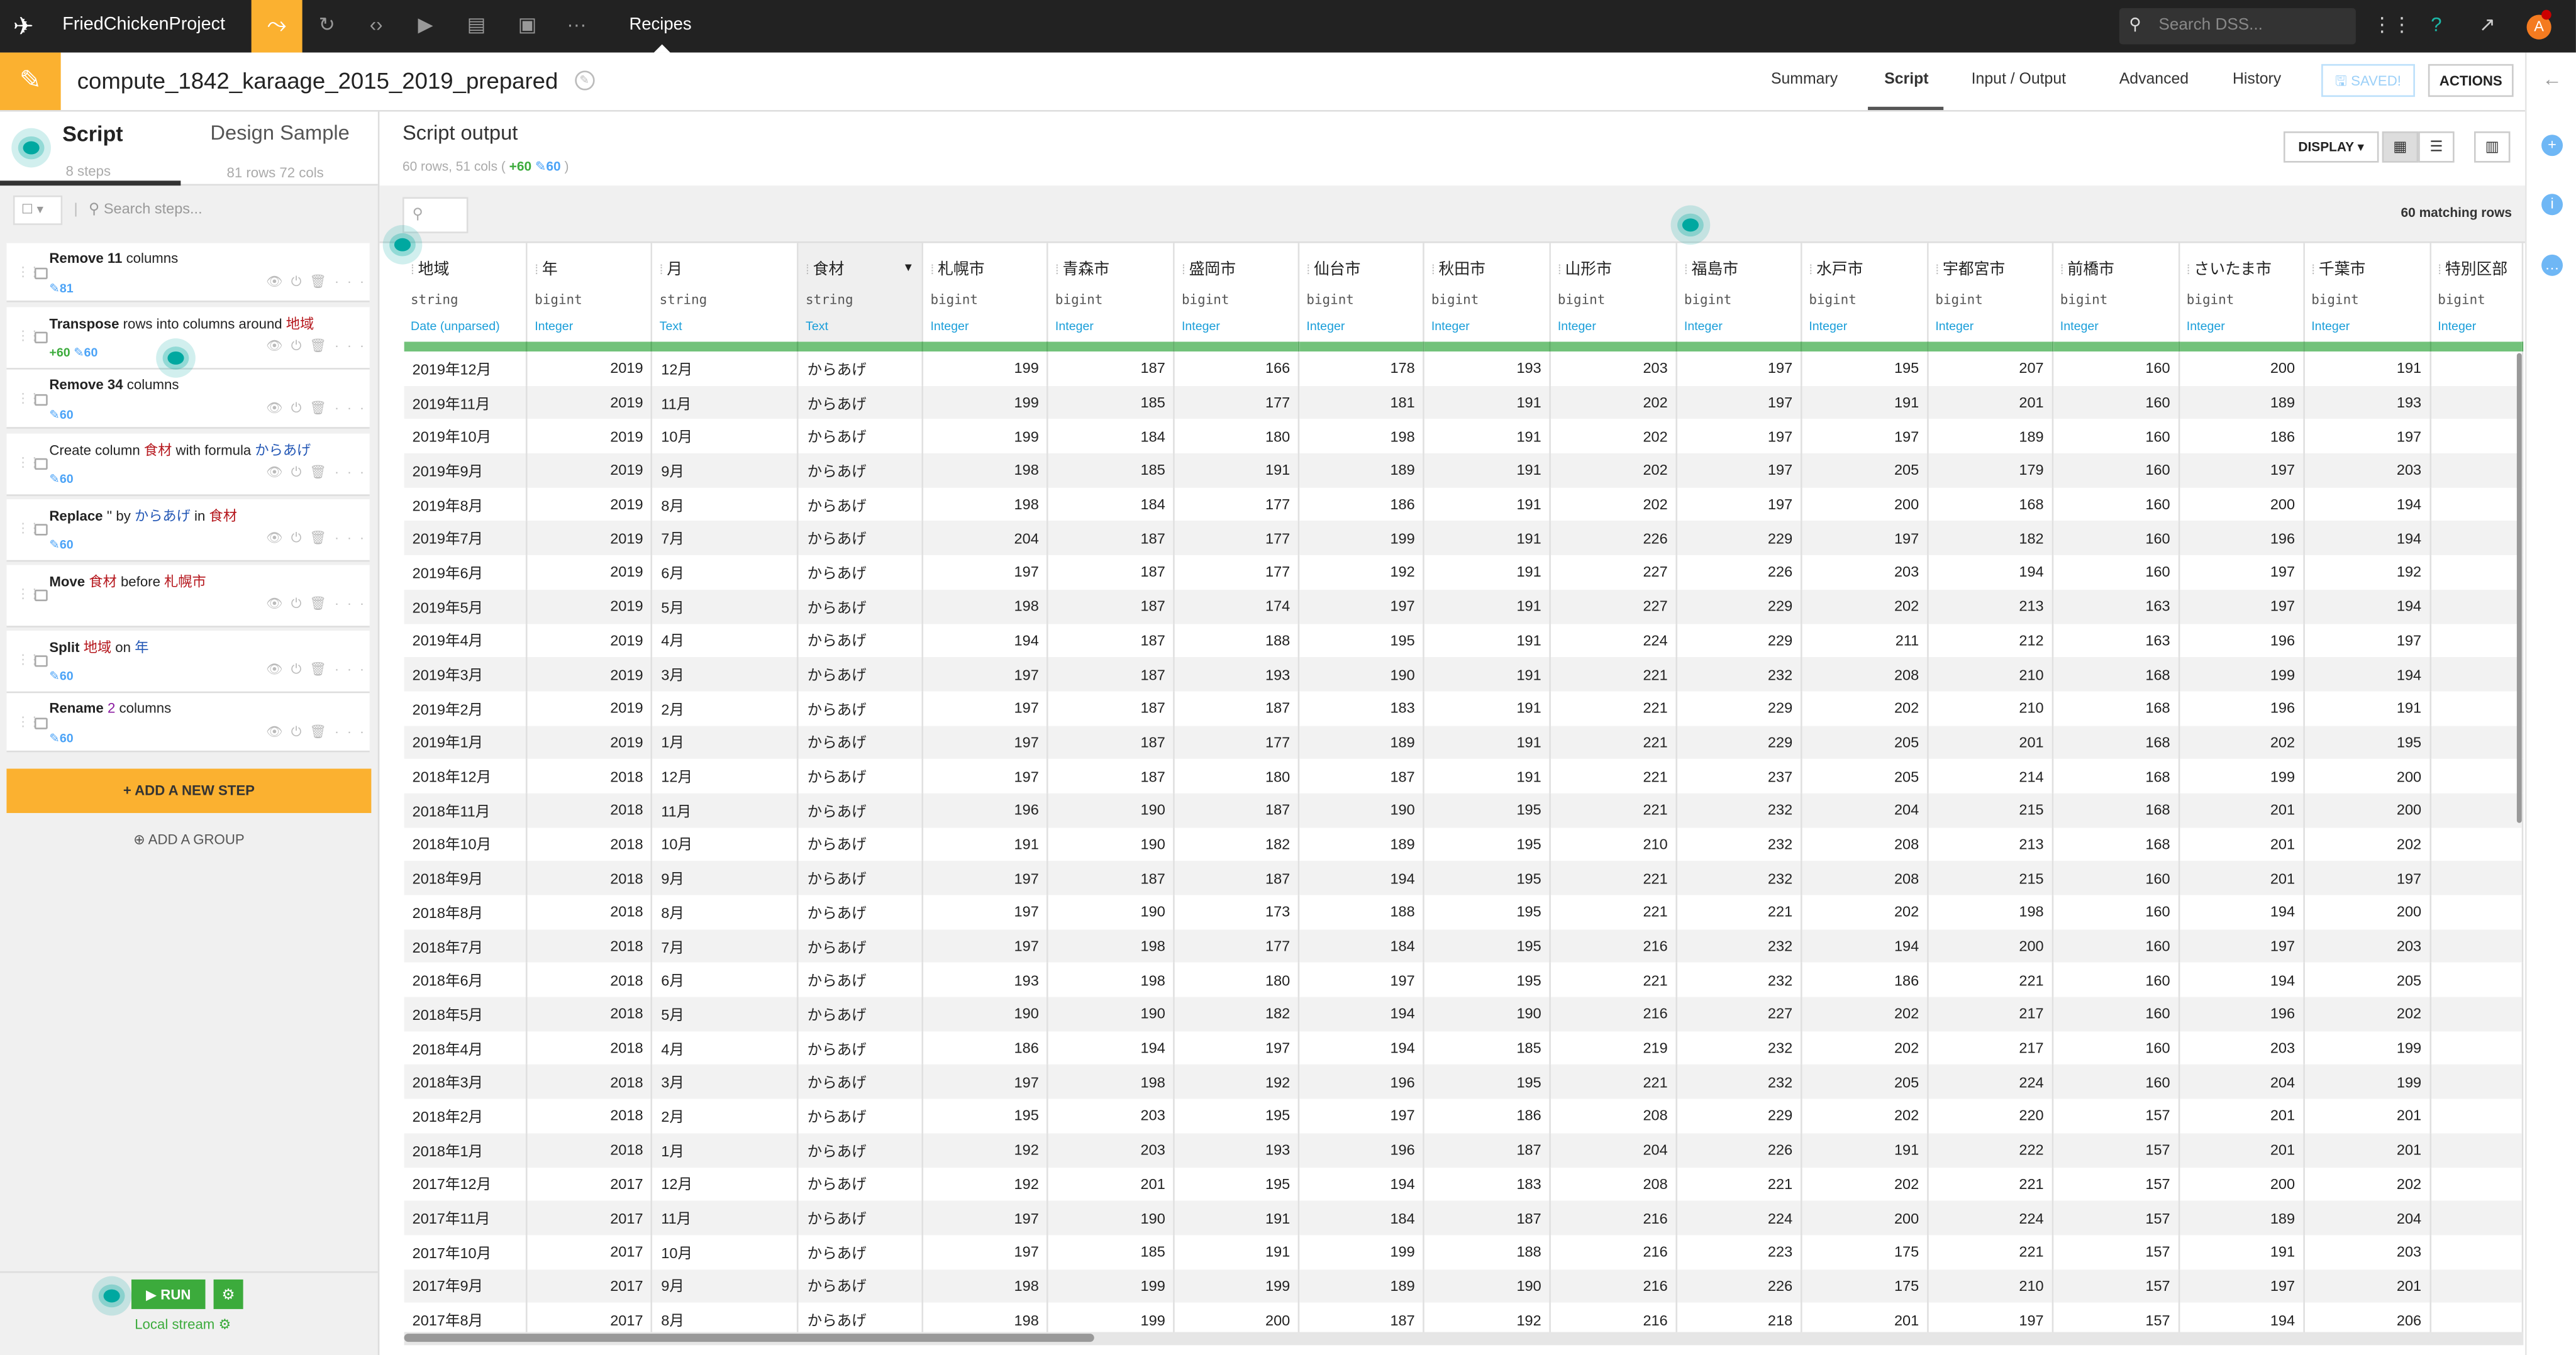 The height and width of the screenshot is (1355, 2576). Describe the element at coordinates (23, 27) in the screenshot. I see `dataiku-bird-logo-icon: ✈` at that location.